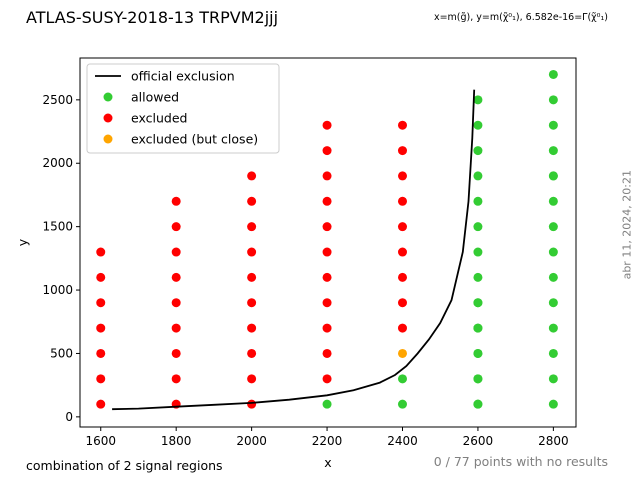  Describe the element at coordinates (57, 163) in the screenshot. I see `y-tick-label: 2000` at that location.